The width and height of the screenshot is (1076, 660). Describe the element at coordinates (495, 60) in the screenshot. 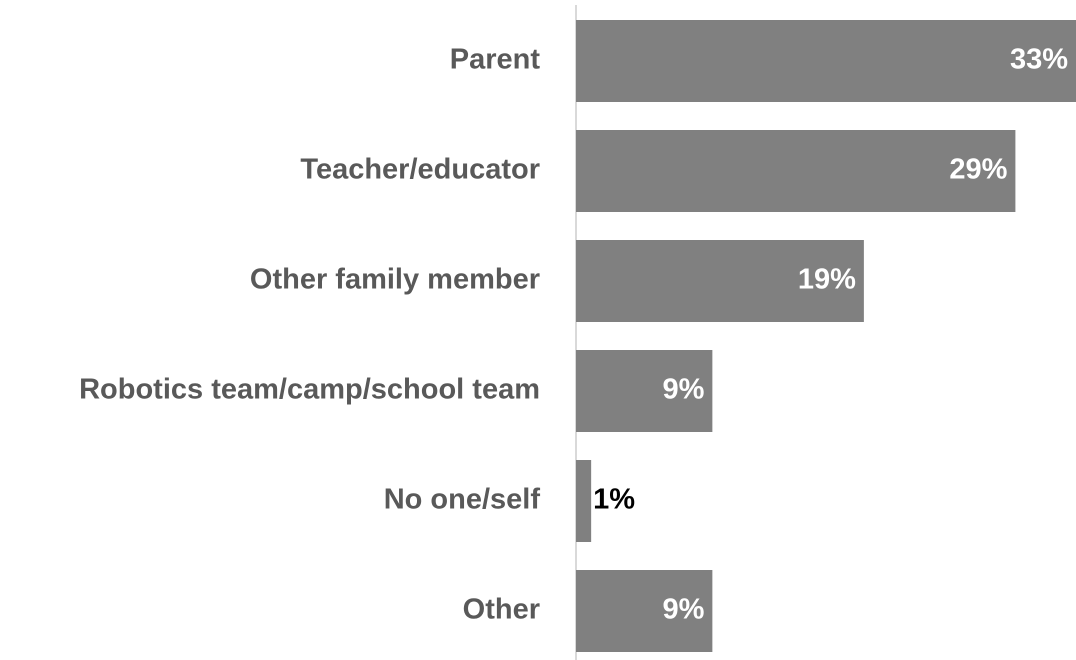

I see `category-label: Parent` at that location.